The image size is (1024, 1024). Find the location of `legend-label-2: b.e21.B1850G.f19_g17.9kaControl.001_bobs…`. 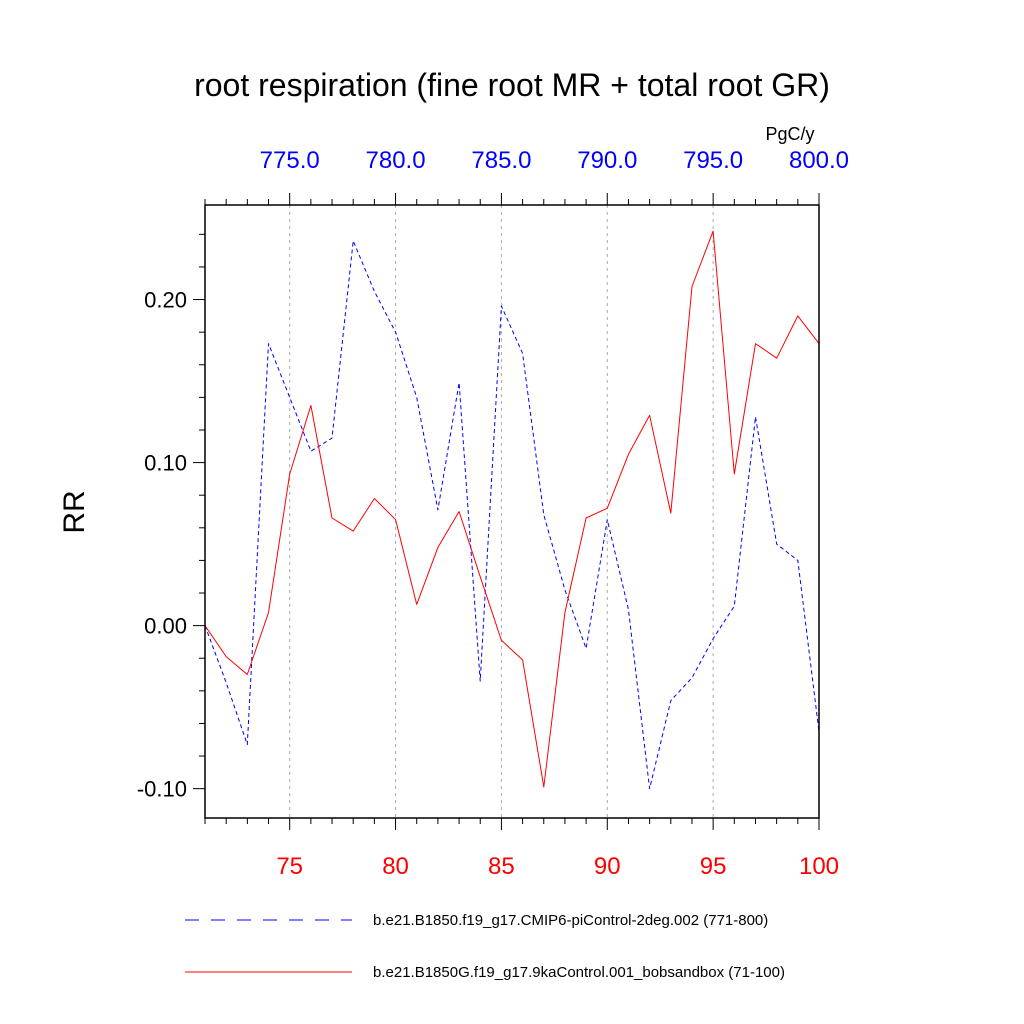

legend-label-2: b.e21.B1850G.f19_g17.9kaControl.001_bobs… is located at coordinates (579, 972).